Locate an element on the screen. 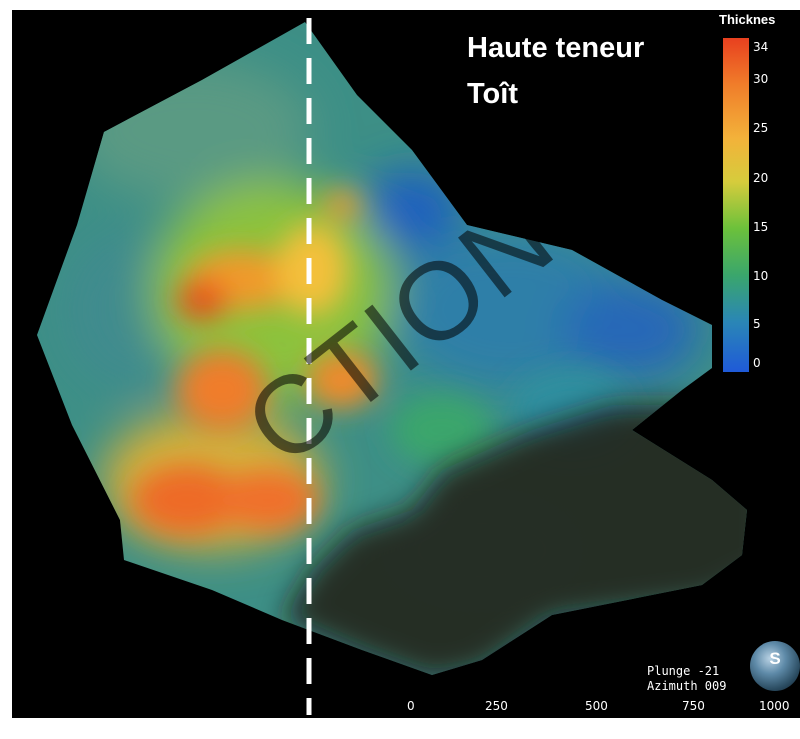 This screenshot has height=739, width=800. scale-label-250: 250 is located at coordinates (496, 706).